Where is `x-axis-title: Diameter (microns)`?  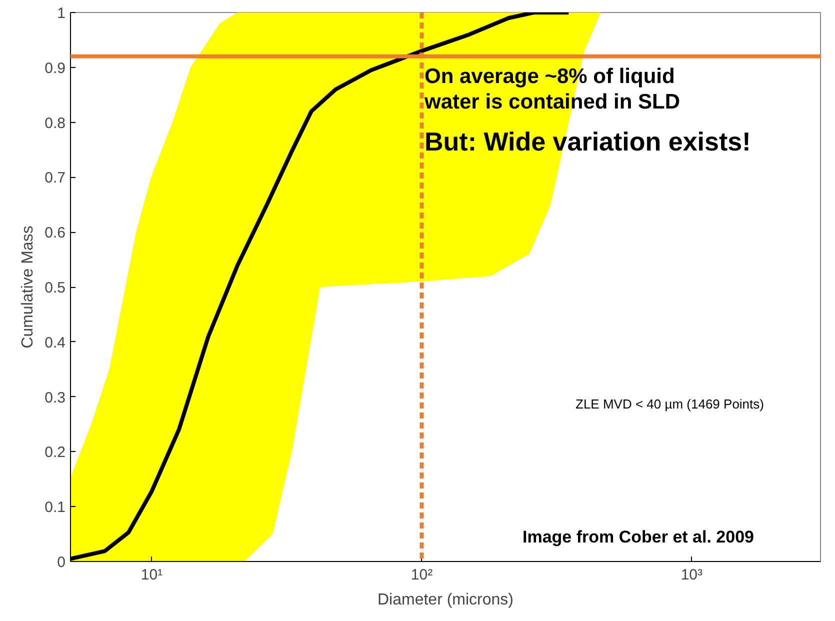
x-axis-title: Diameter (microns) is located at coordinates (445, 600).